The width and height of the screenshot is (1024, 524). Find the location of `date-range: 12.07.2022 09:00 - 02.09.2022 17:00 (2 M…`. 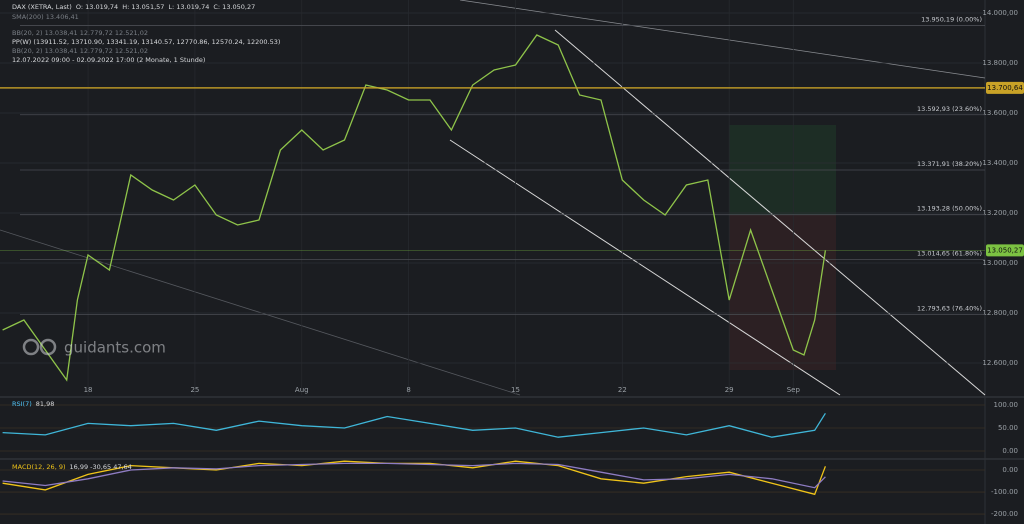

date-range: 12.07.2022 09:00 - 02.09.2022 17:00 (2 M… is located at coordinates (108, 60).